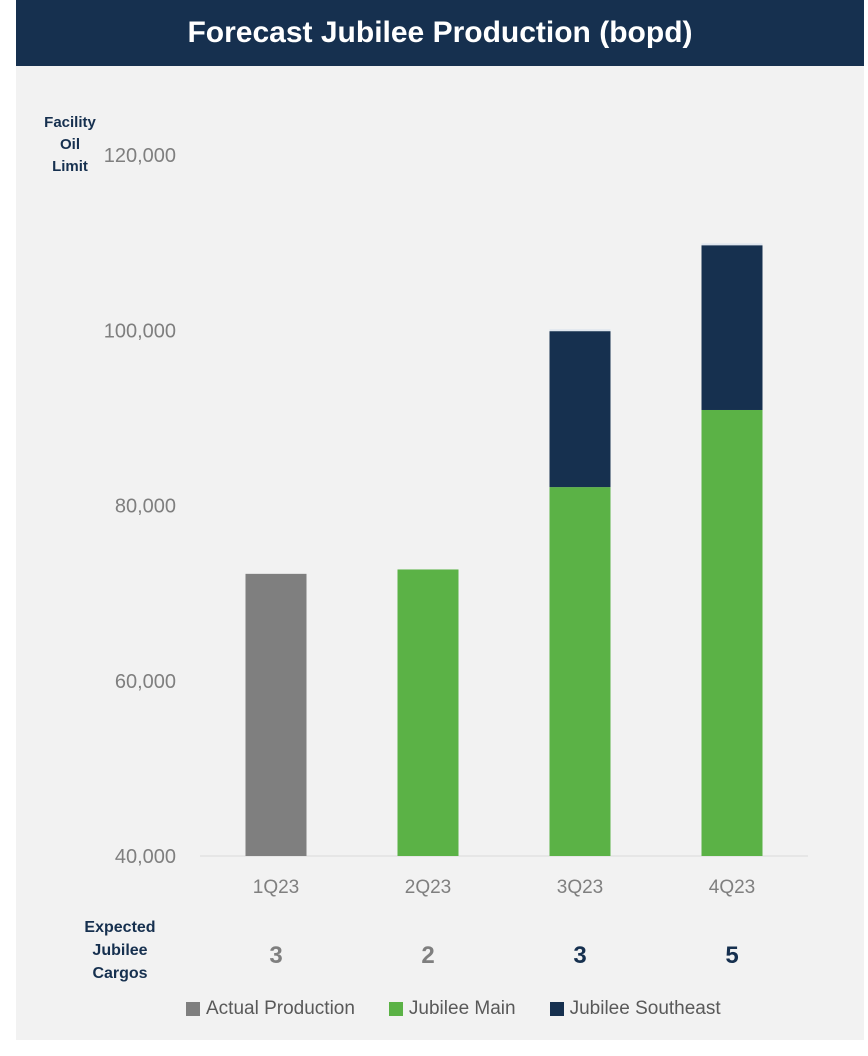 Image resolution: width=868 pixels, height=1056 pixels. What do you see at coordinates (145, 507) in the screenshot?
I see `y-tick-label-2: 80,000` at bounding box center [145, 507].